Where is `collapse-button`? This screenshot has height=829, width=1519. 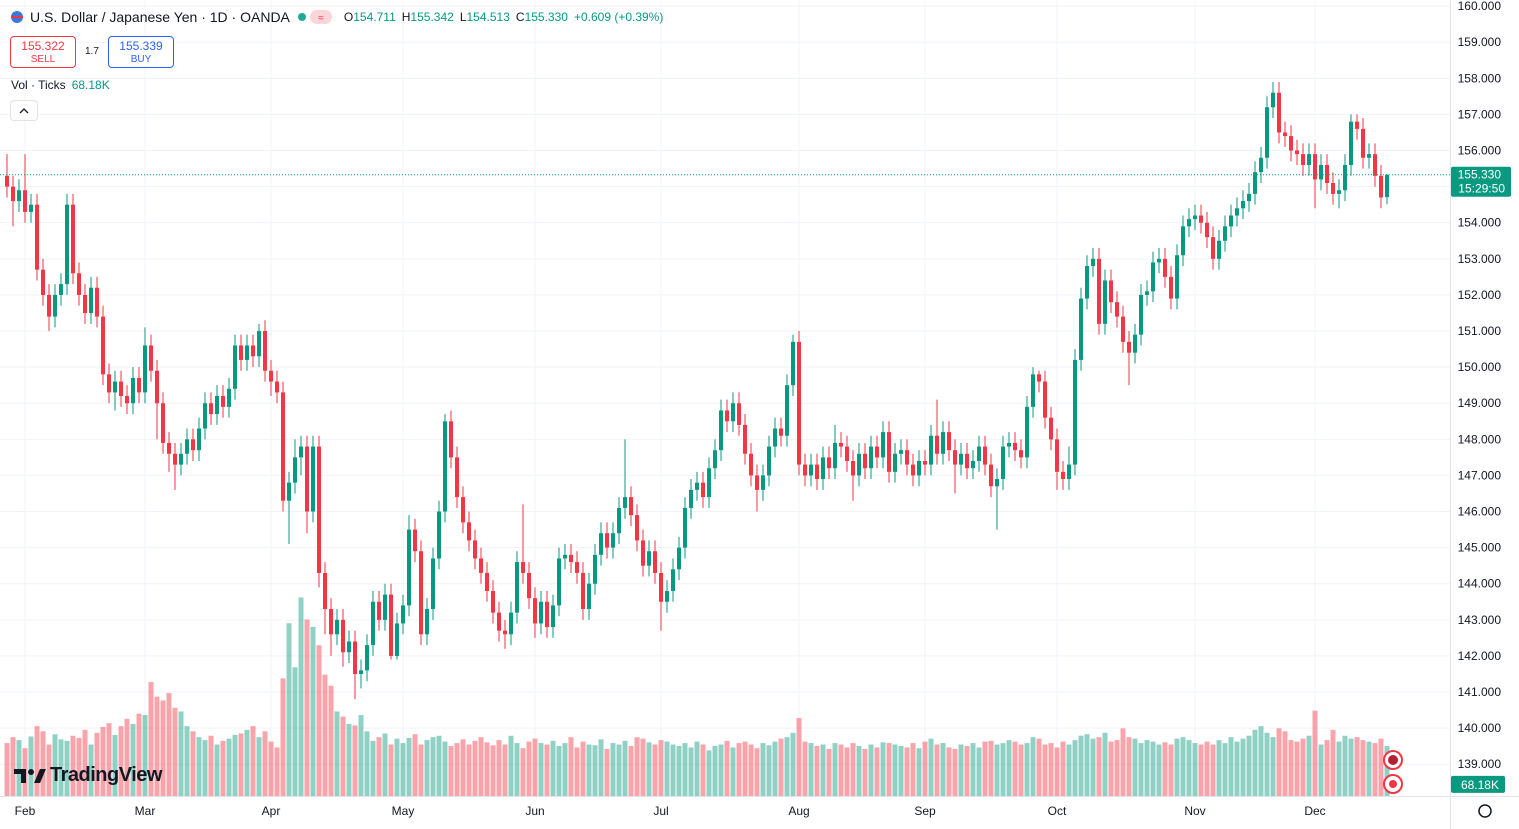
collapse-button is located at coordinates (24, 110).